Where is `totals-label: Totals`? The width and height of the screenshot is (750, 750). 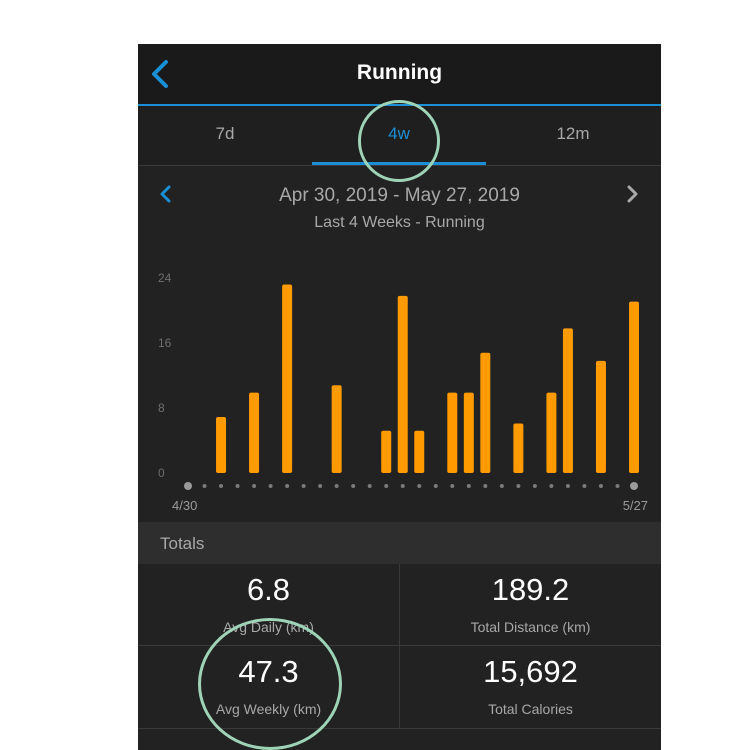
totals-label: Totals is located at coordinates (182, 543).